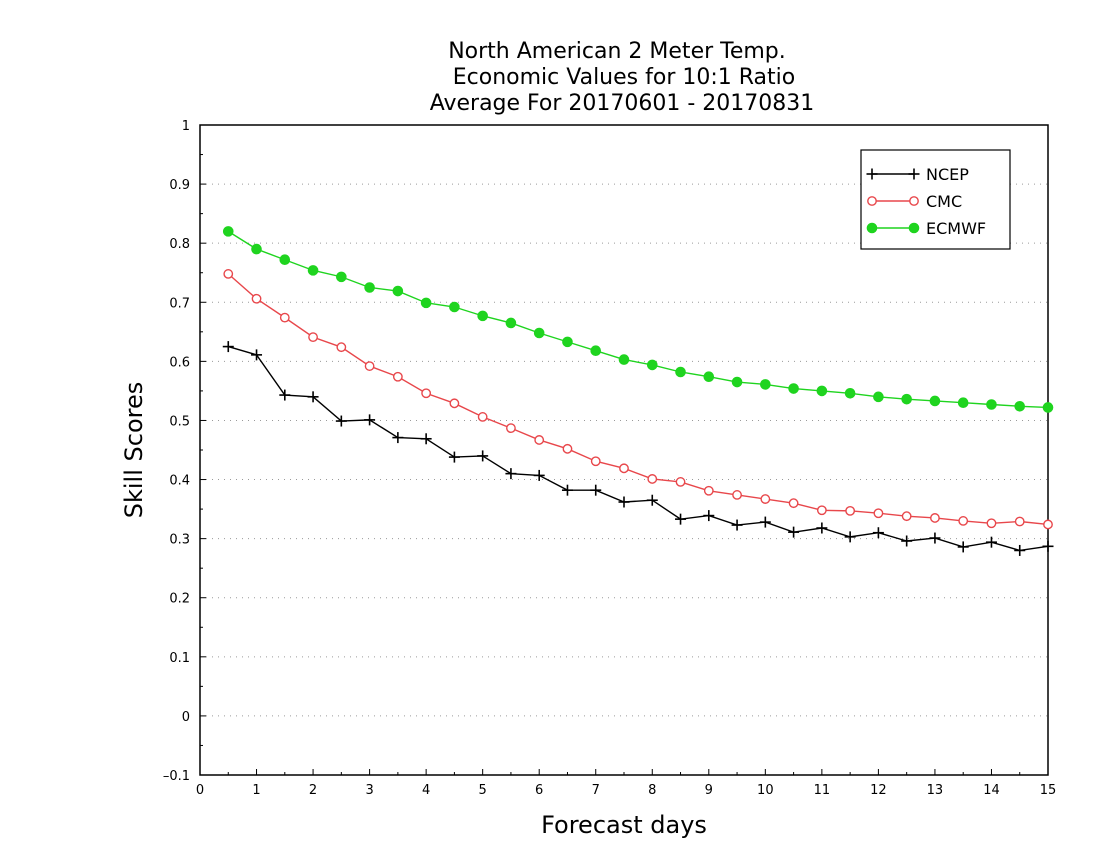 Image resolution: width=1100 pixels, height=850 pixels. Describe the element at coordinates (483, 790) in the screenshot. I see `x-tick-label: 5` at that location.